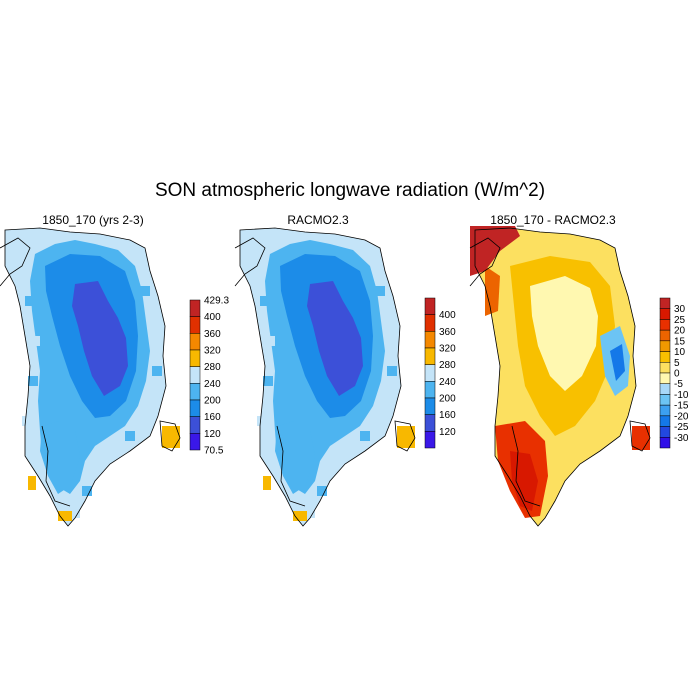 The width and height of the screenshot is (700, 700). Describe the element at coordinates (447, 382) in the screenshot. I see `colorbar-tick-label: 240` at that location.